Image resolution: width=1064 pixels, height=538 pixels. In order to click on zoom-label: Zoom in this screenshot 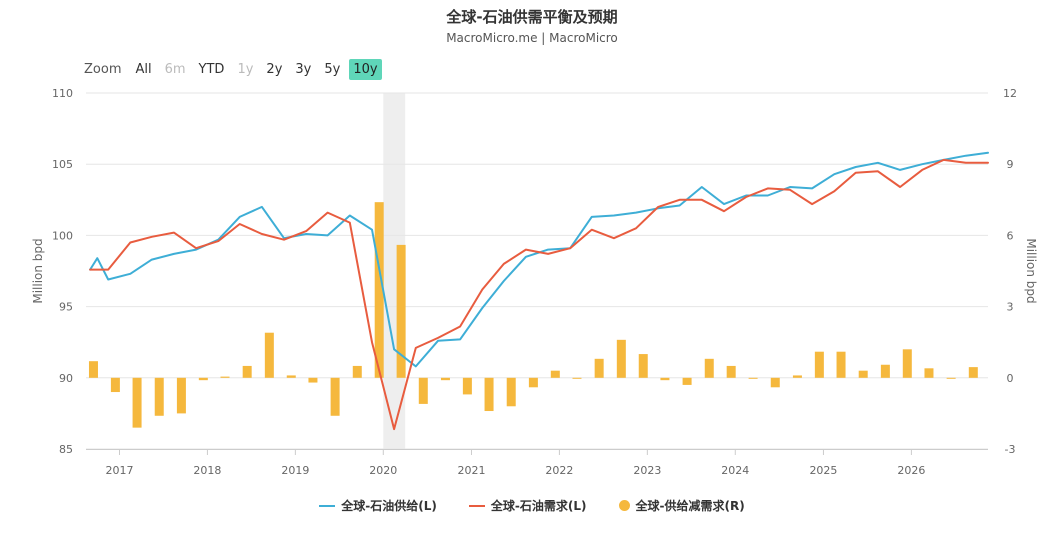, I will do `click(103, 69)`.